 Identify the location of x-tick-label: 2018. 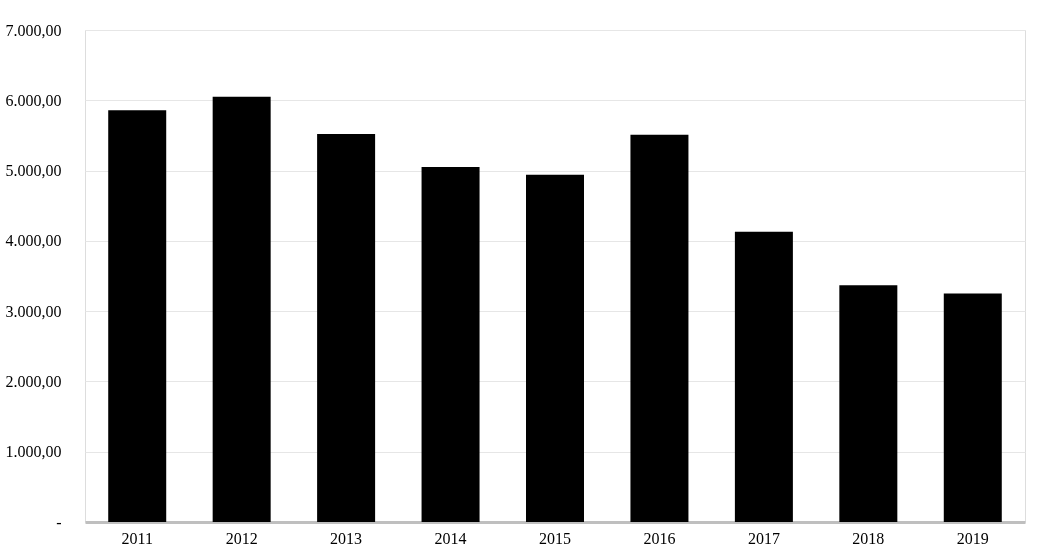
(868, 538).